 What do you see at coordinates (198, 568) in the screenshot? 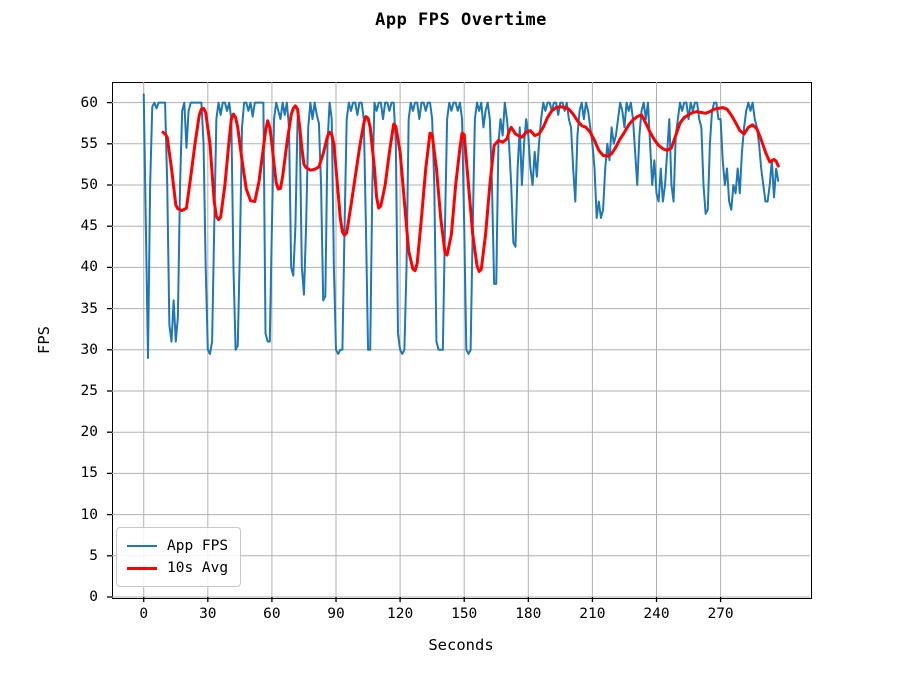
I see `legend-label: 10s Avg` at bounding box center [198, 568].